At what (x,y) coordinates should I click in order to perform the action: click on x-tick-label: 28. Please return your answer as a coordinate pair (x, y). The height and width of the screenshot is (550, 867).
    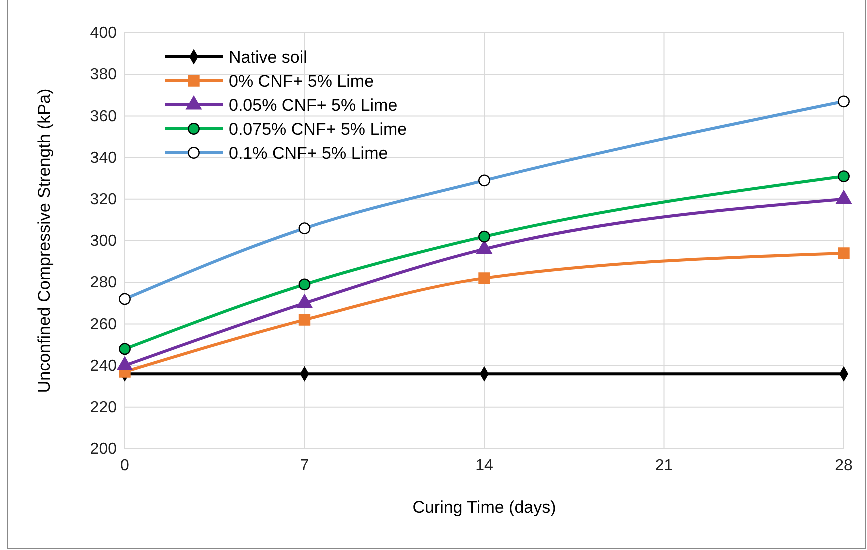
    Looking at the image, I should click on (844, 465).